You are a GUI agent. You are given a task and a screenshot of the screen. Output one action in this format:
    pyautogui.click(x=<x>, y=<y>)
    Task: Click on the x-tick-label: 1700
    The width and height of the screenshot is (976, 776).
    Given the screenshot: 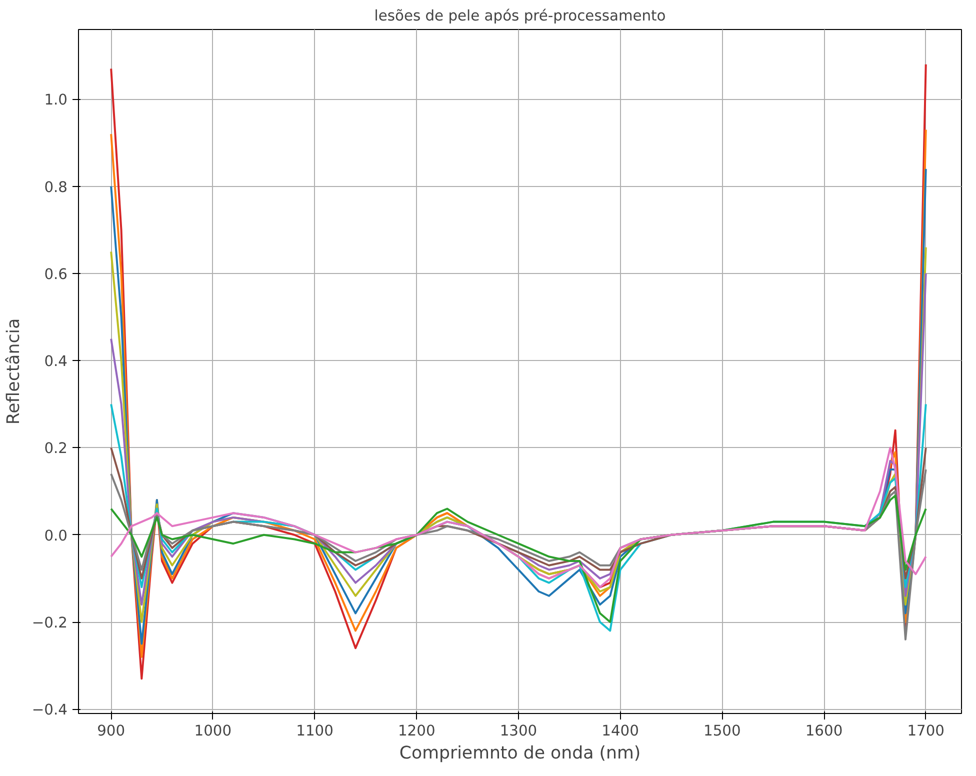 What is the action you would take?
    pyautogui.click(x=926, y=731)
    